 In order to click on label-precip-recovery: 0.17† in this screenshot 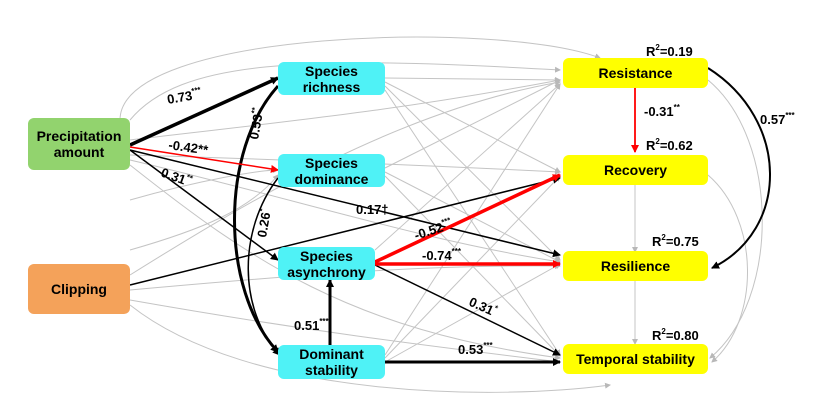, I will do `click(372, 209)`.